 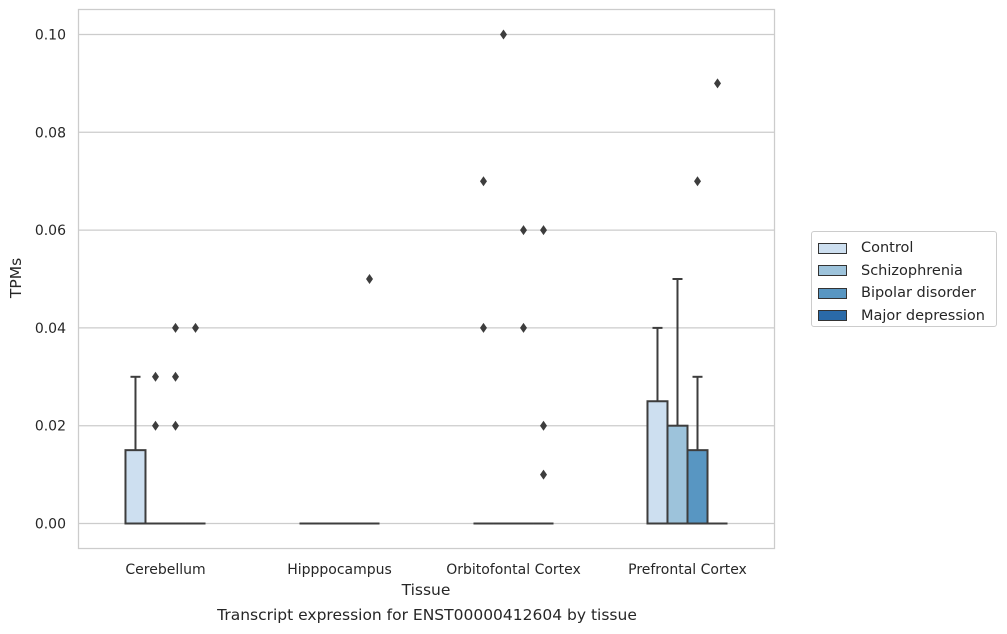 I want to click on x-tick-label: Prefrontal Cortex, so click(x=687, y=570).